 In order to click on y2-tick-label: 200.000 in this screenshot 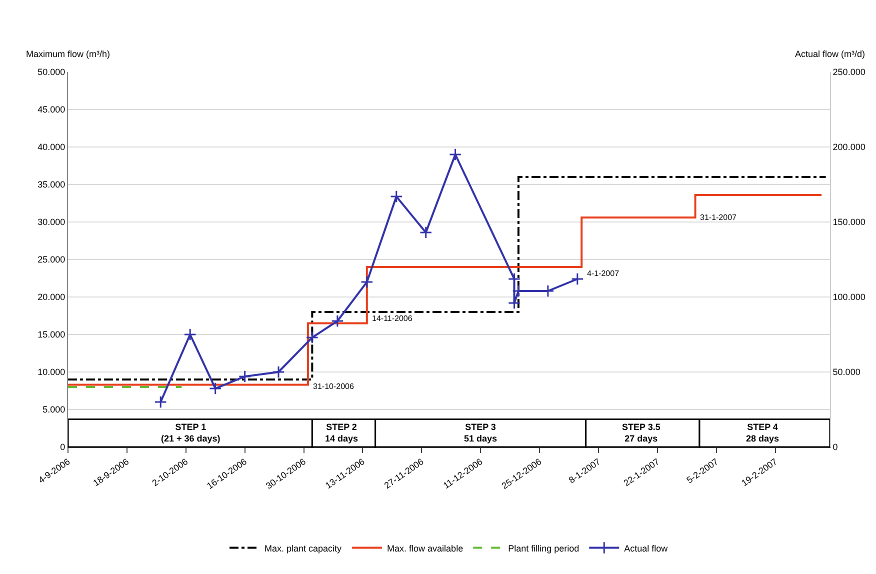, I will do `click(849, 147)`.